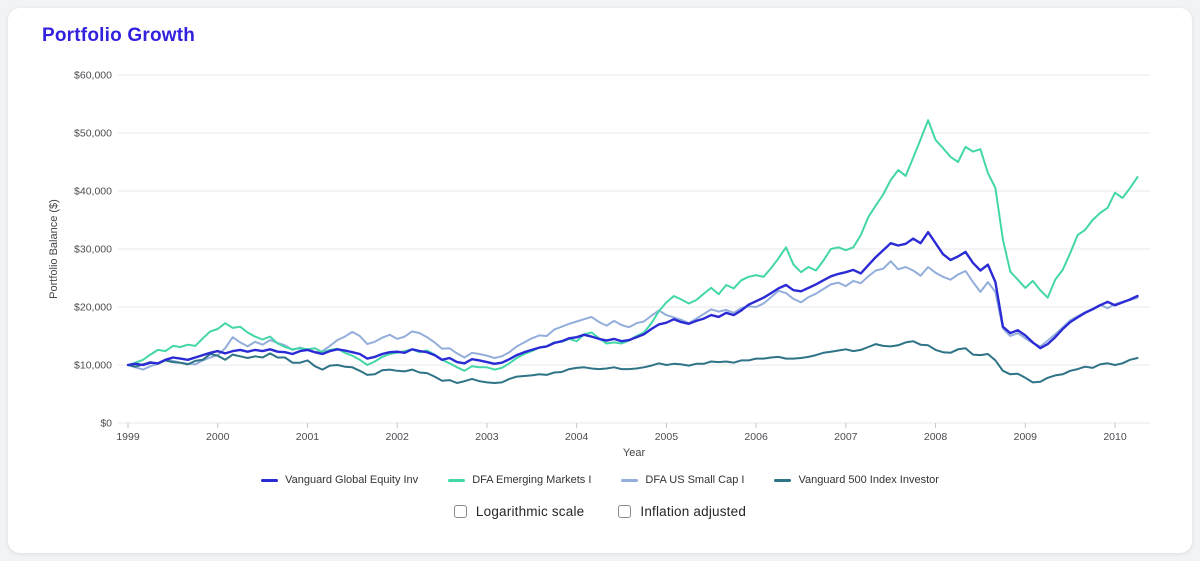 The height and width of the screenshot is (561, 1200). Describe the element at coordinates (600, 511) in the screenshot. I see `chart-controls: Logarithmic scale Inflation adjusted` at that location.